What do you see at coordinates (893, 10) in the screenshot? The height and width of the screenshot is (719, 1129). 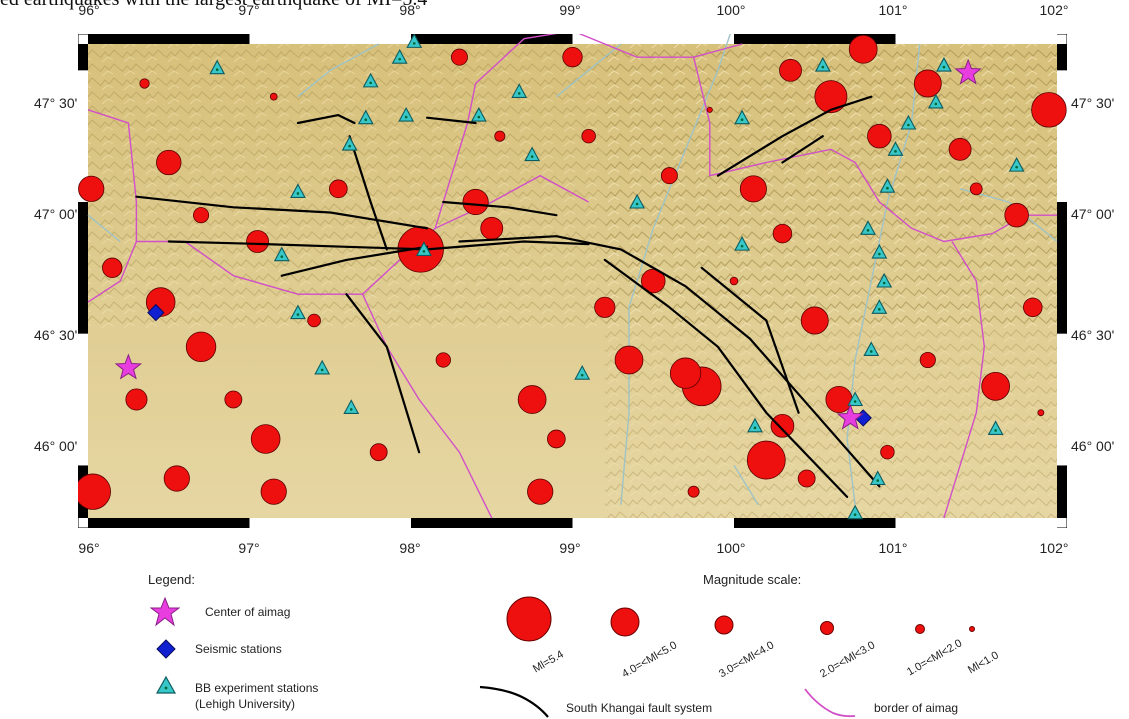 I see `lon-tick-top-101: 101°` at bounding box center [893, 10].